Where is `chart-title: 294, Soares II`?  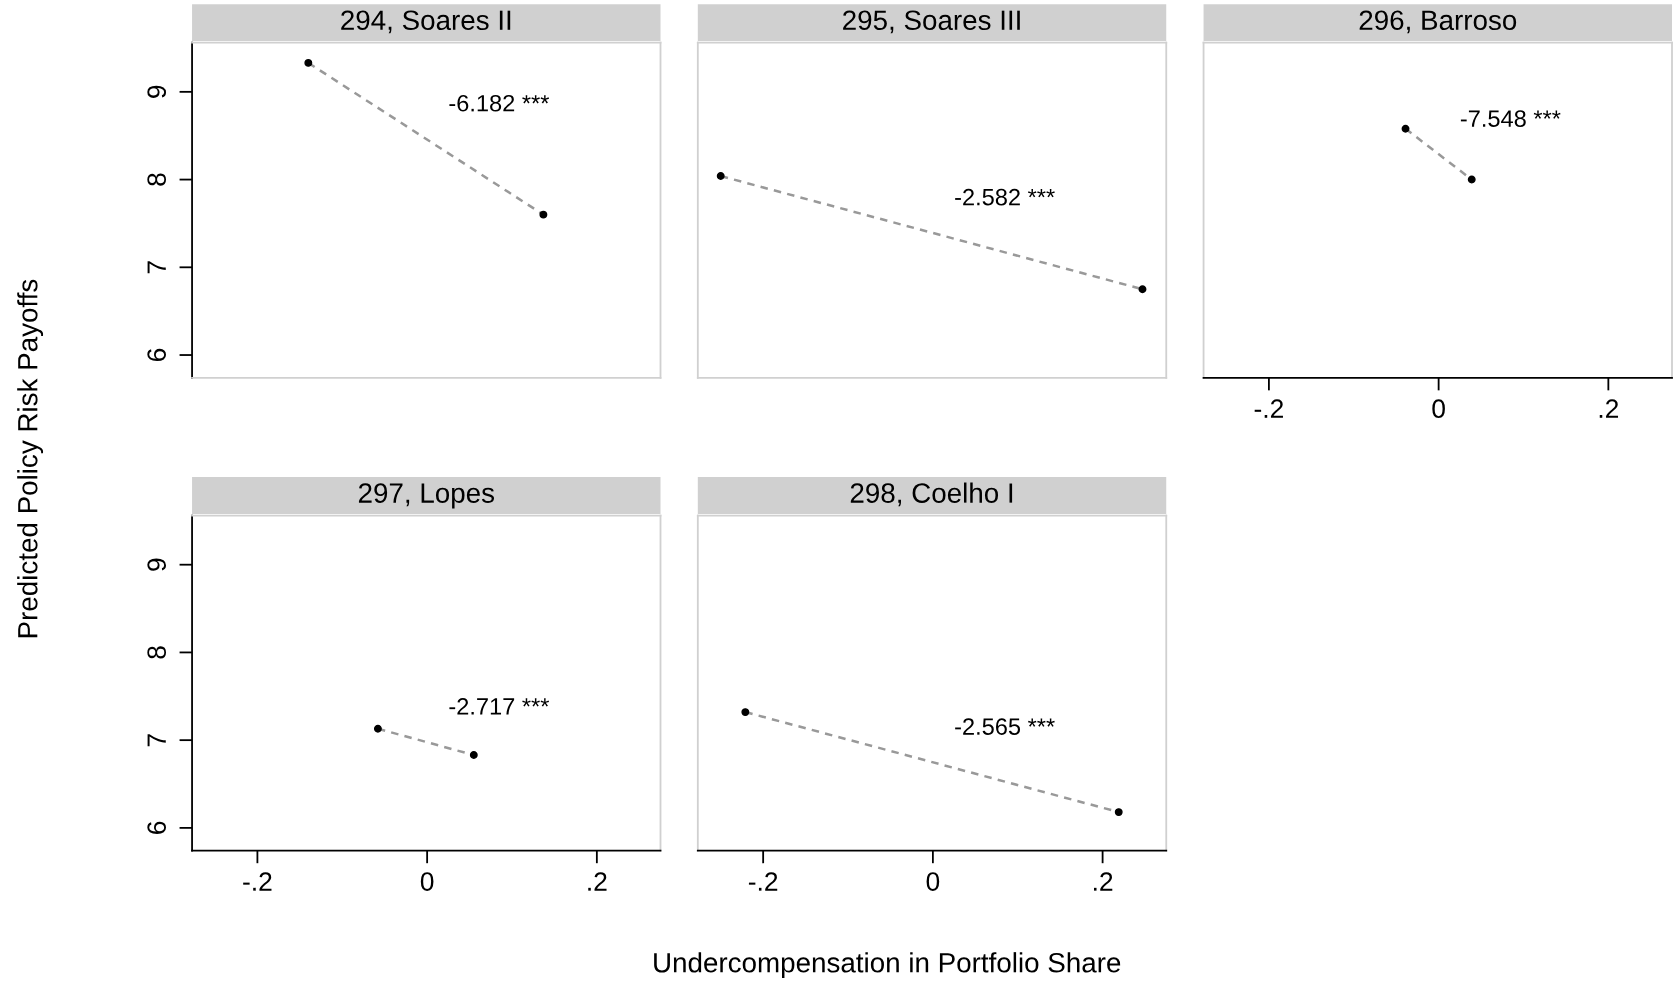 chart-title: 294, Soares II is located at coordinates (426, 22).